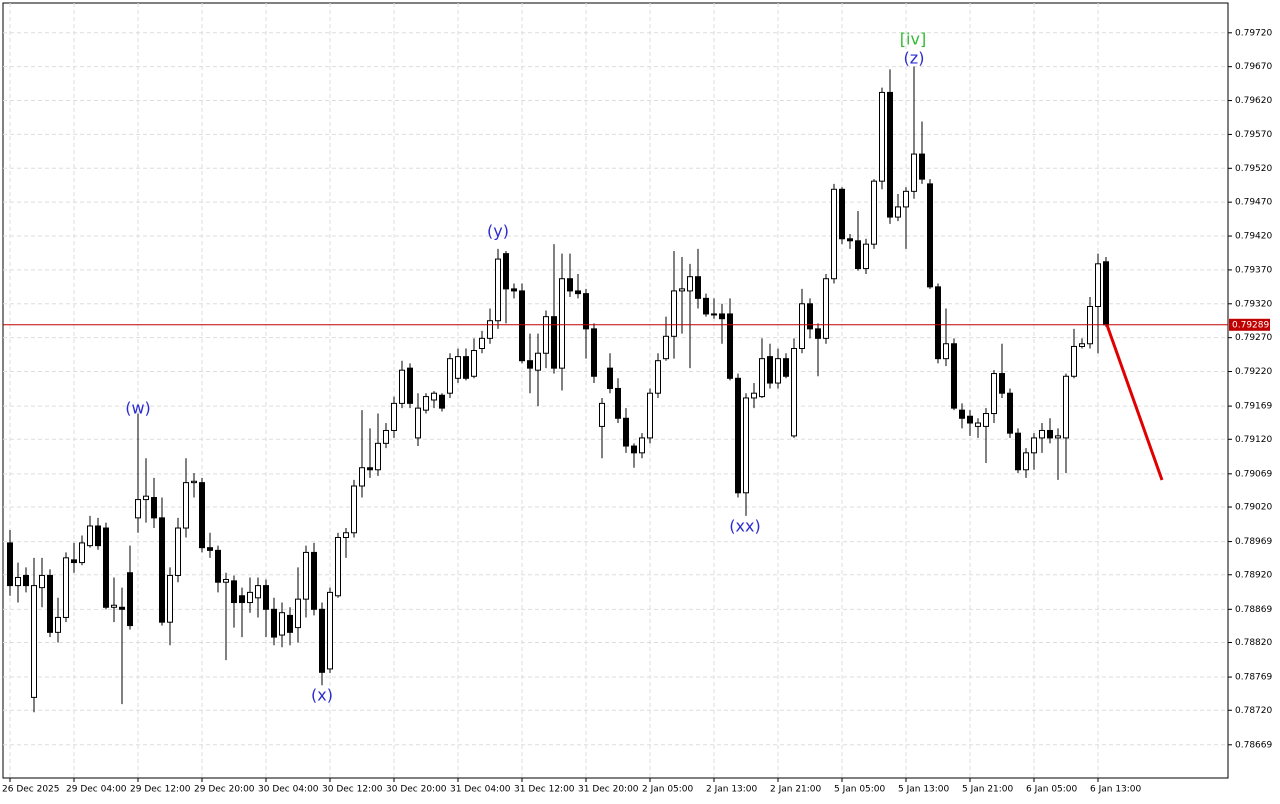 The width and height of the screenshot is (1280, 804). I want to click on y-tick-label: 0.79120, so click(1253, 440).